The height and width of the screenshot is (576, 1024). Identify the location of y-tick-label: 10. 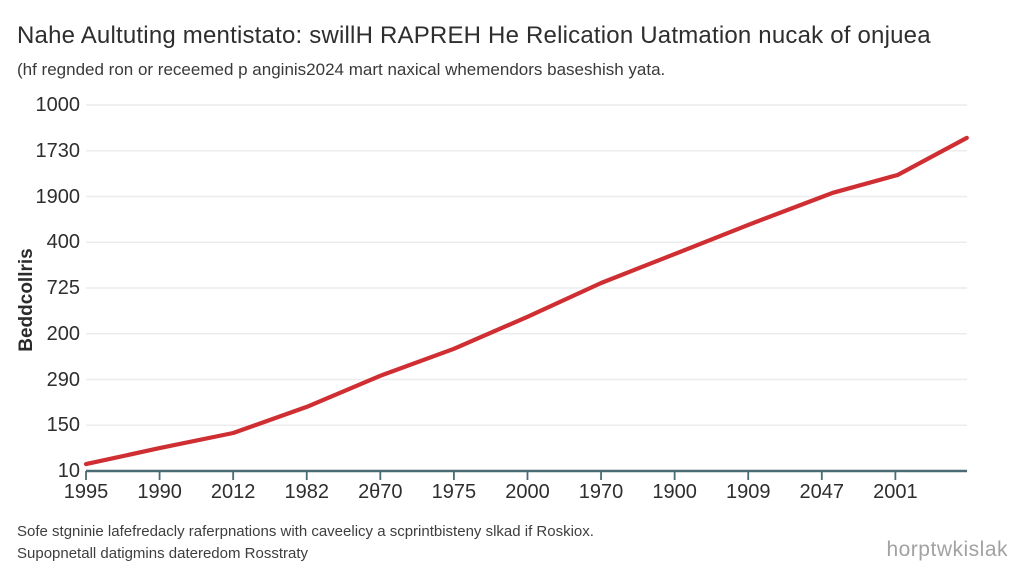
(68, 471).